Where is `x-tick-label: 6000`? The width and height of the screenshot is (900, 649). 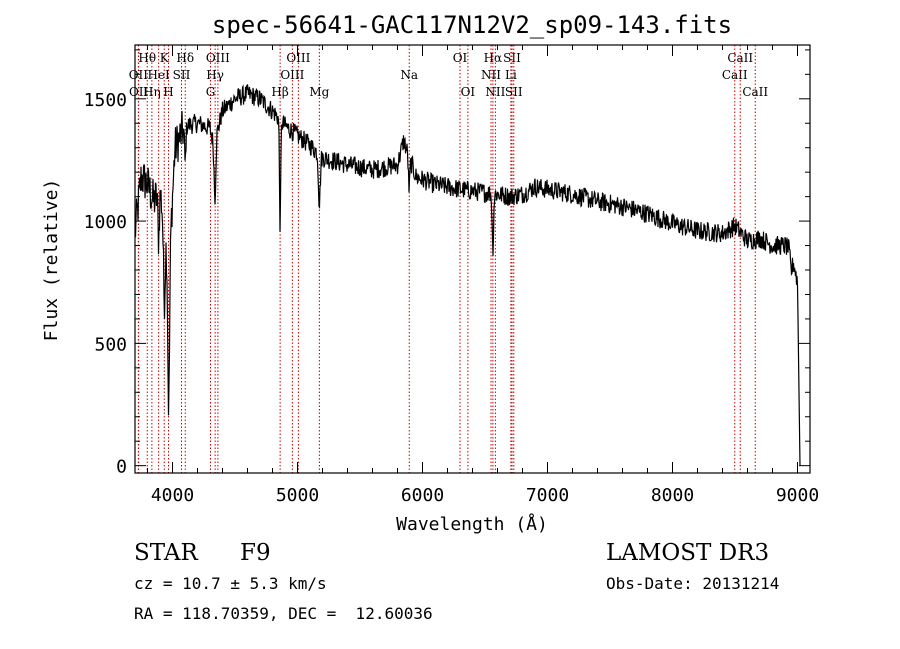
x-tick-label: 6000 is located at coordinates (422, 495).